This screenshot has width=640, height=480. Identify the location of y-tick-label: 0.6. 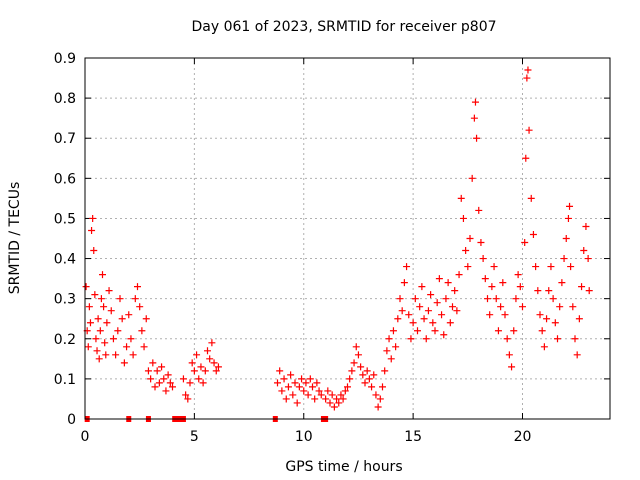
(65, 179).